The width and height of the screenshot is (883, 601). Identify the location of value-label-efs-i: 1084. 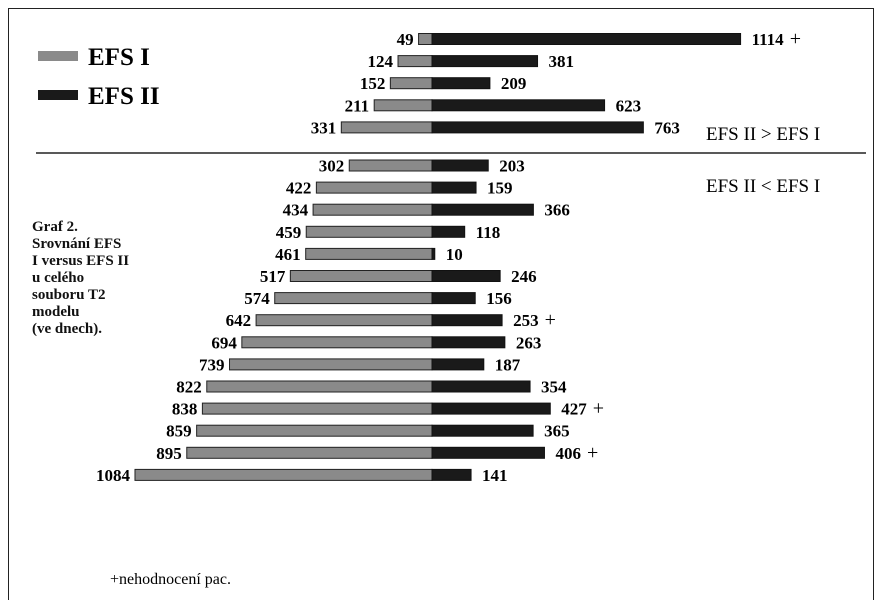
(113, 475).